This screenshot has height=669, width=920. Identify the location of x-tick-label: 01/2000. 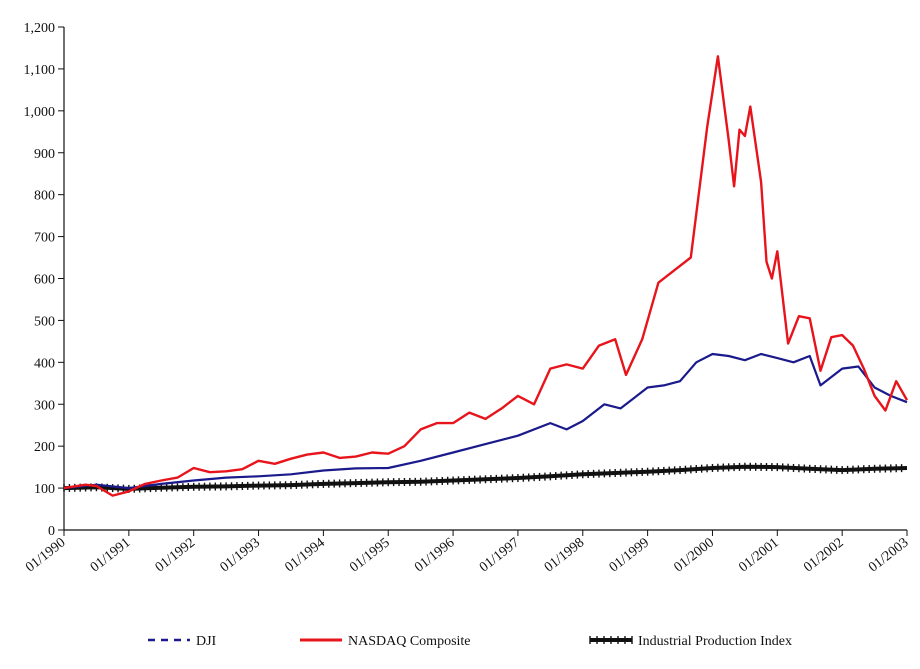
(694, 555).